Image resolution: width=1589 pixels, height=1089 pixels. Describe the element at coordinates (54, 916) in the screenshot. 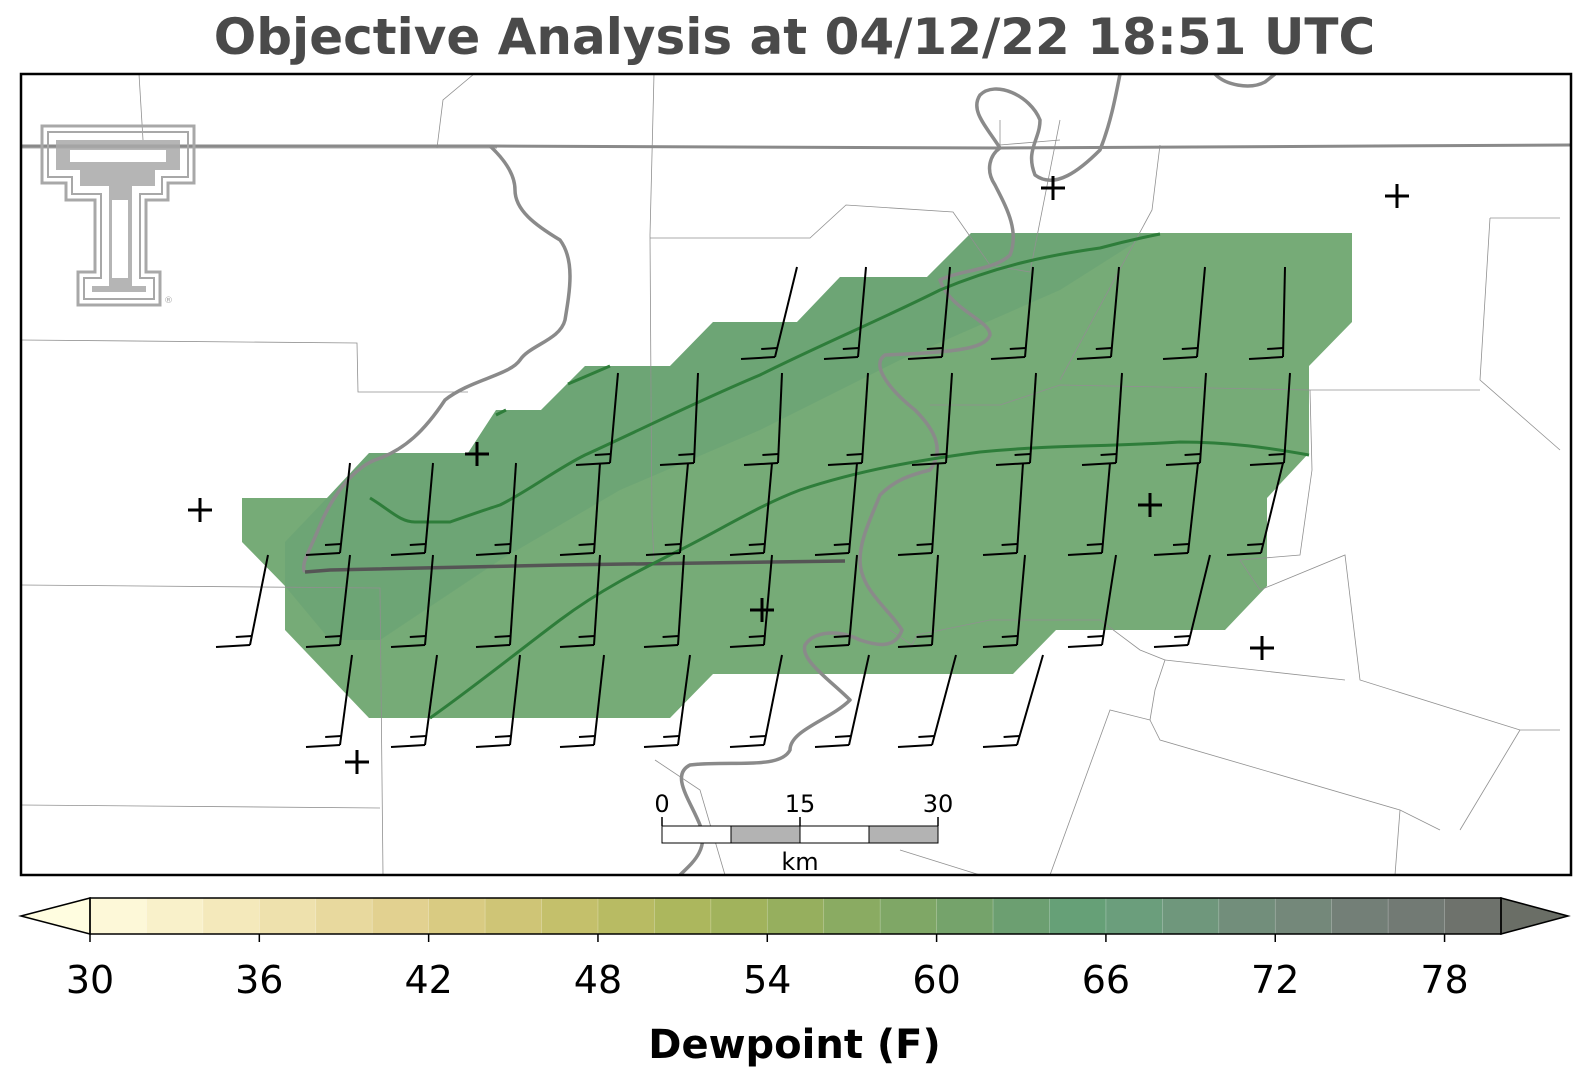

I see `colorbar-extend-low` at that location.